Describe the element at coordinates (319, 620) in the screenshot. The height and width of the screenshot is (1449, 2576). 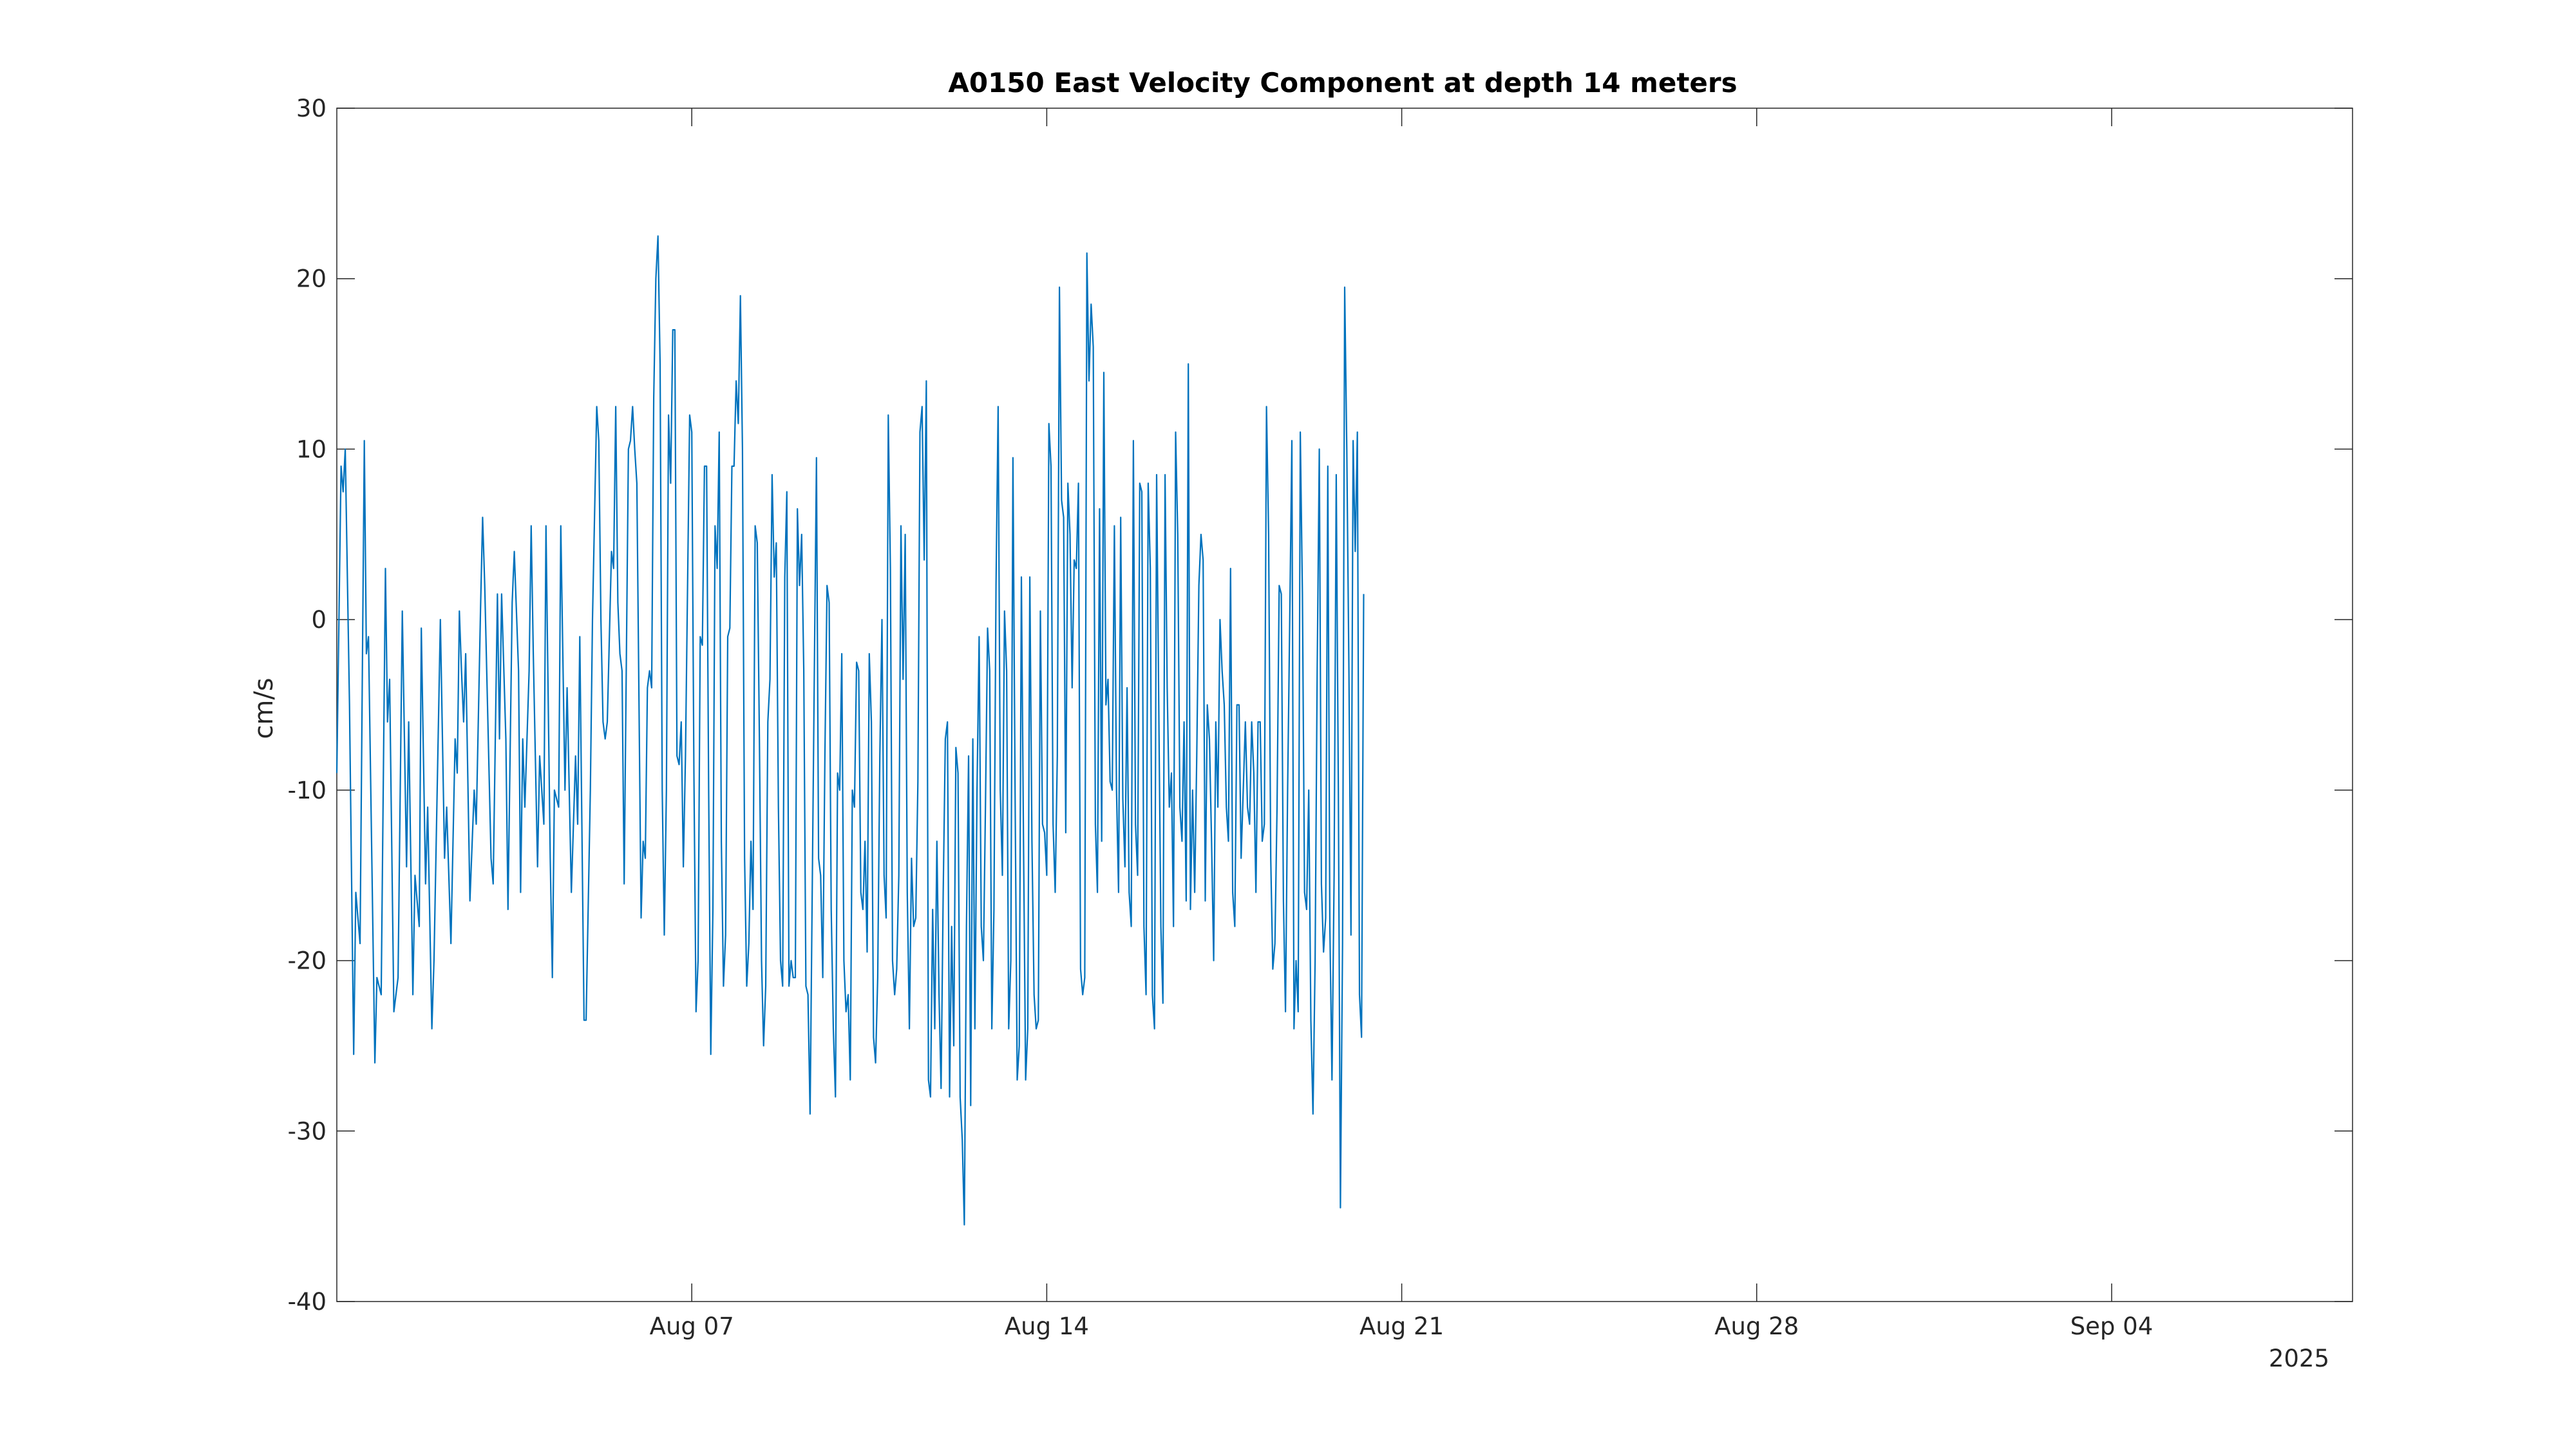
I see `y-tick-label: 0` at that location.